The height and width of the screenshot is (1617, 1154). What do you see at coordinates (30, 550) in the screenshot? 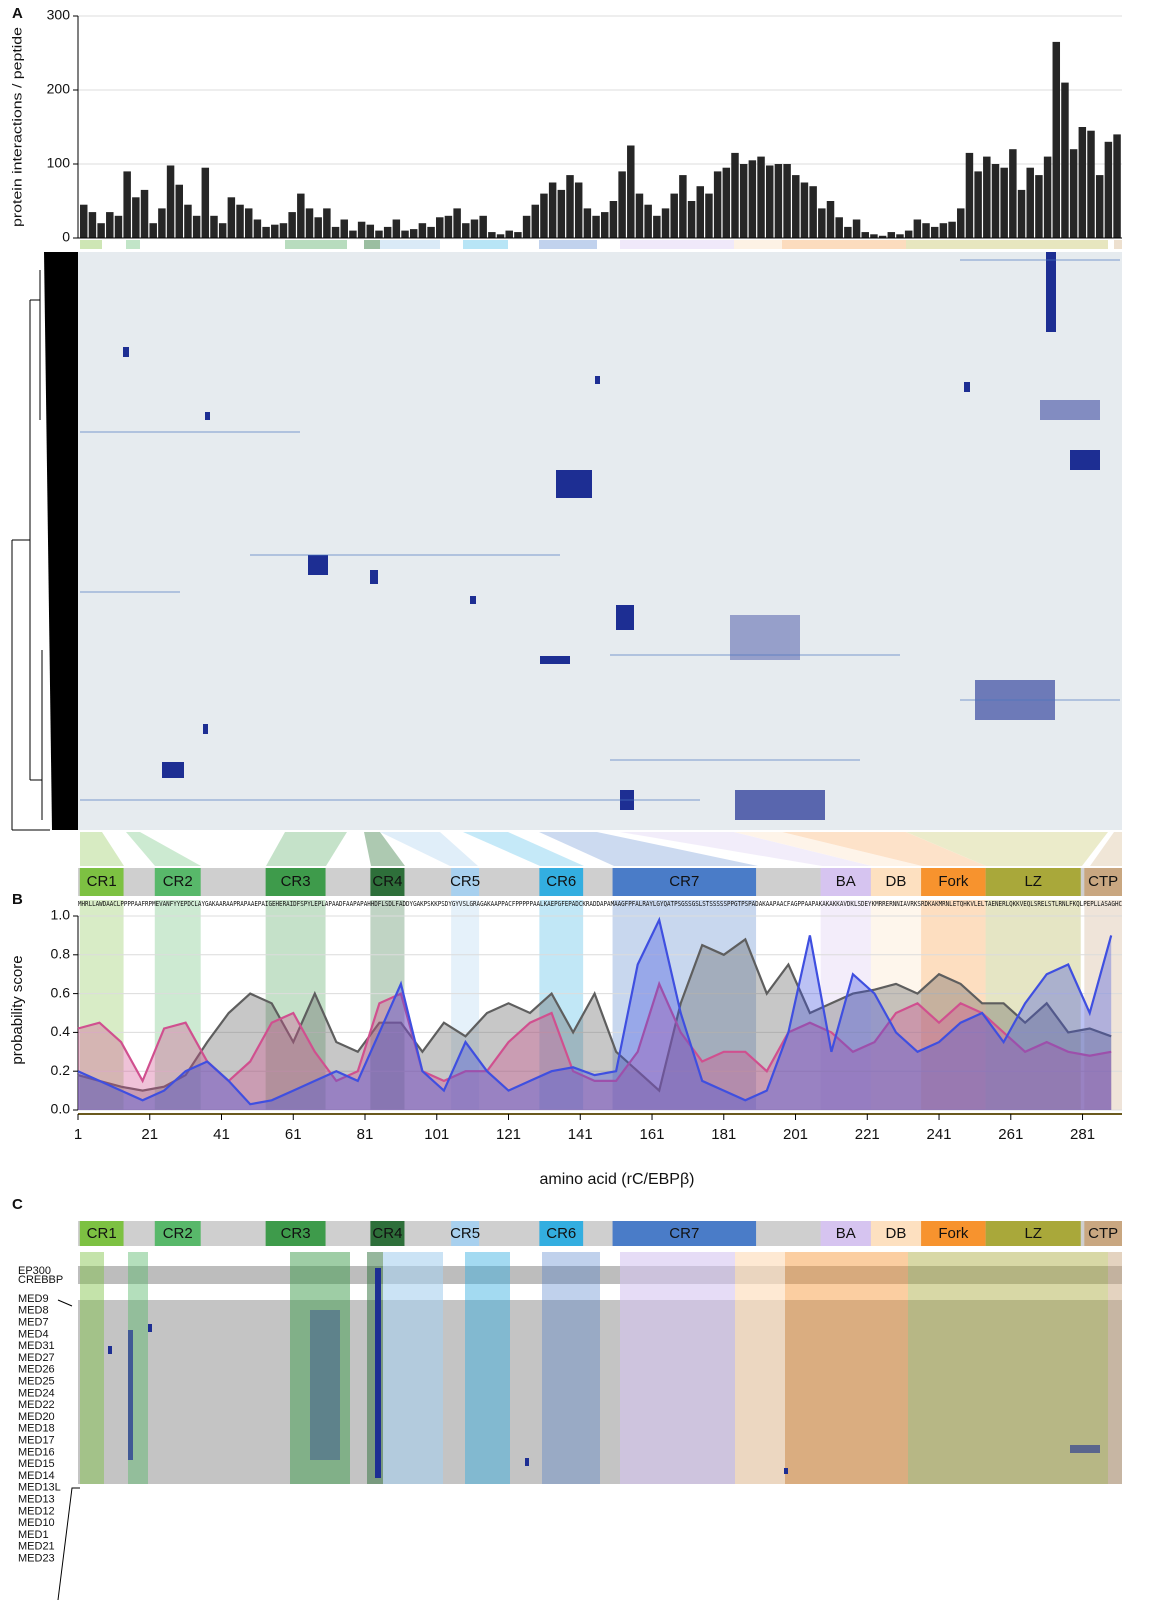
I see `dendrogram-branches` at bounding box center [30, 550].